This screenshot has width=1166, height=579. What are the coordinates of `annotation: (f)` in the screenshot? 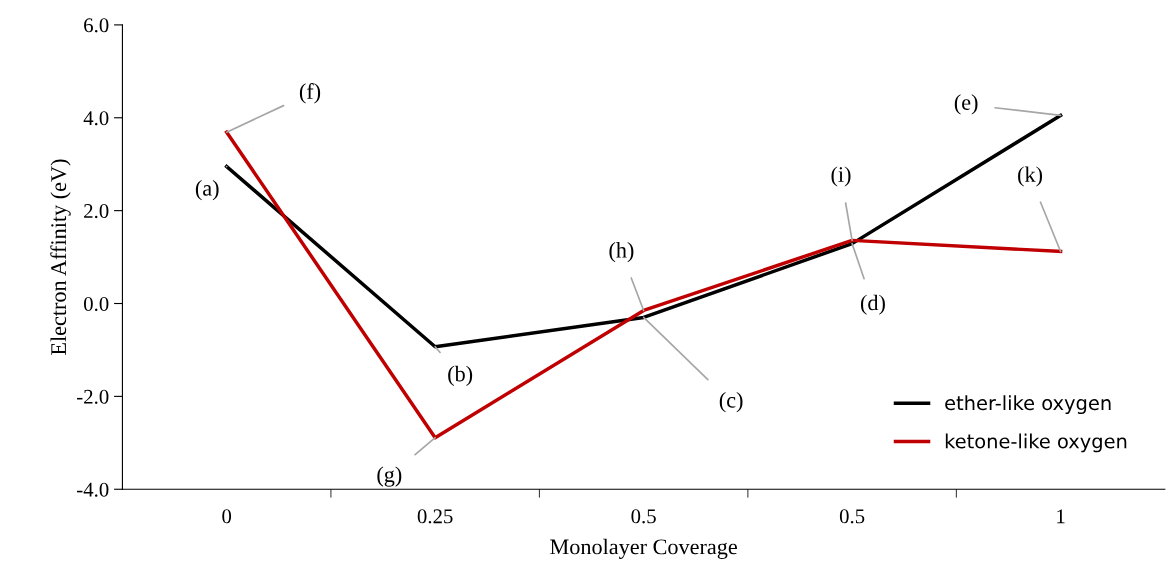 It's located at (310, 93).